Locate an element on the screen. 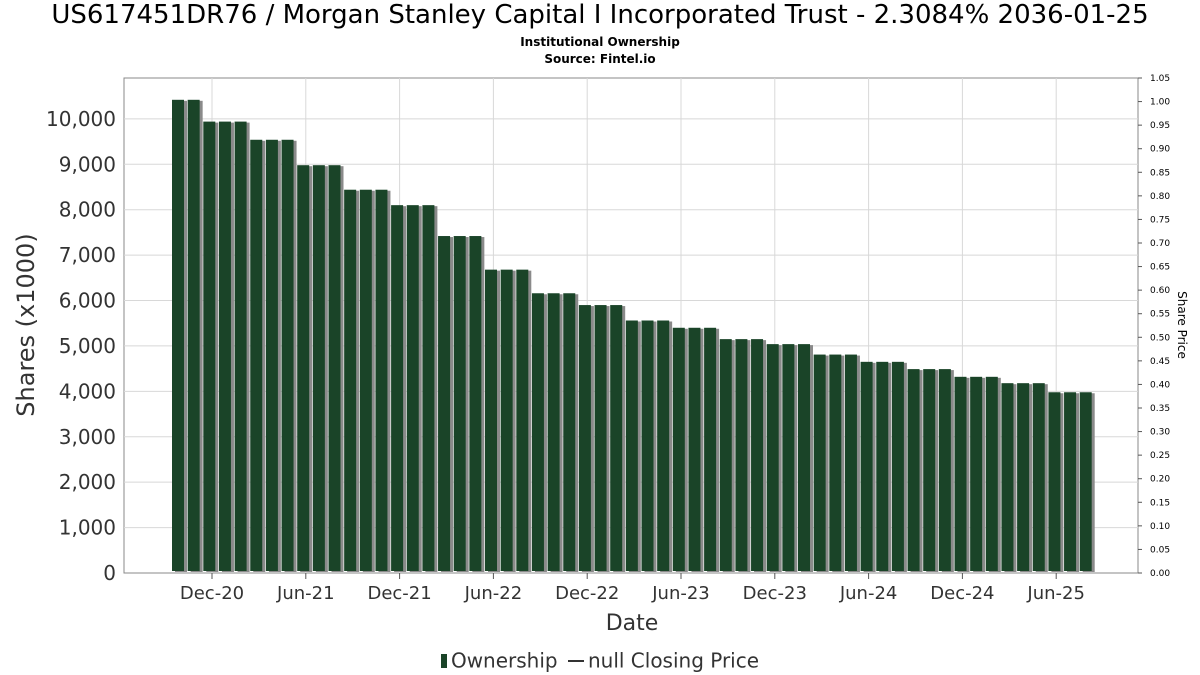  y2-tick-label: 0.80 is located at coordinates (1160, 197).